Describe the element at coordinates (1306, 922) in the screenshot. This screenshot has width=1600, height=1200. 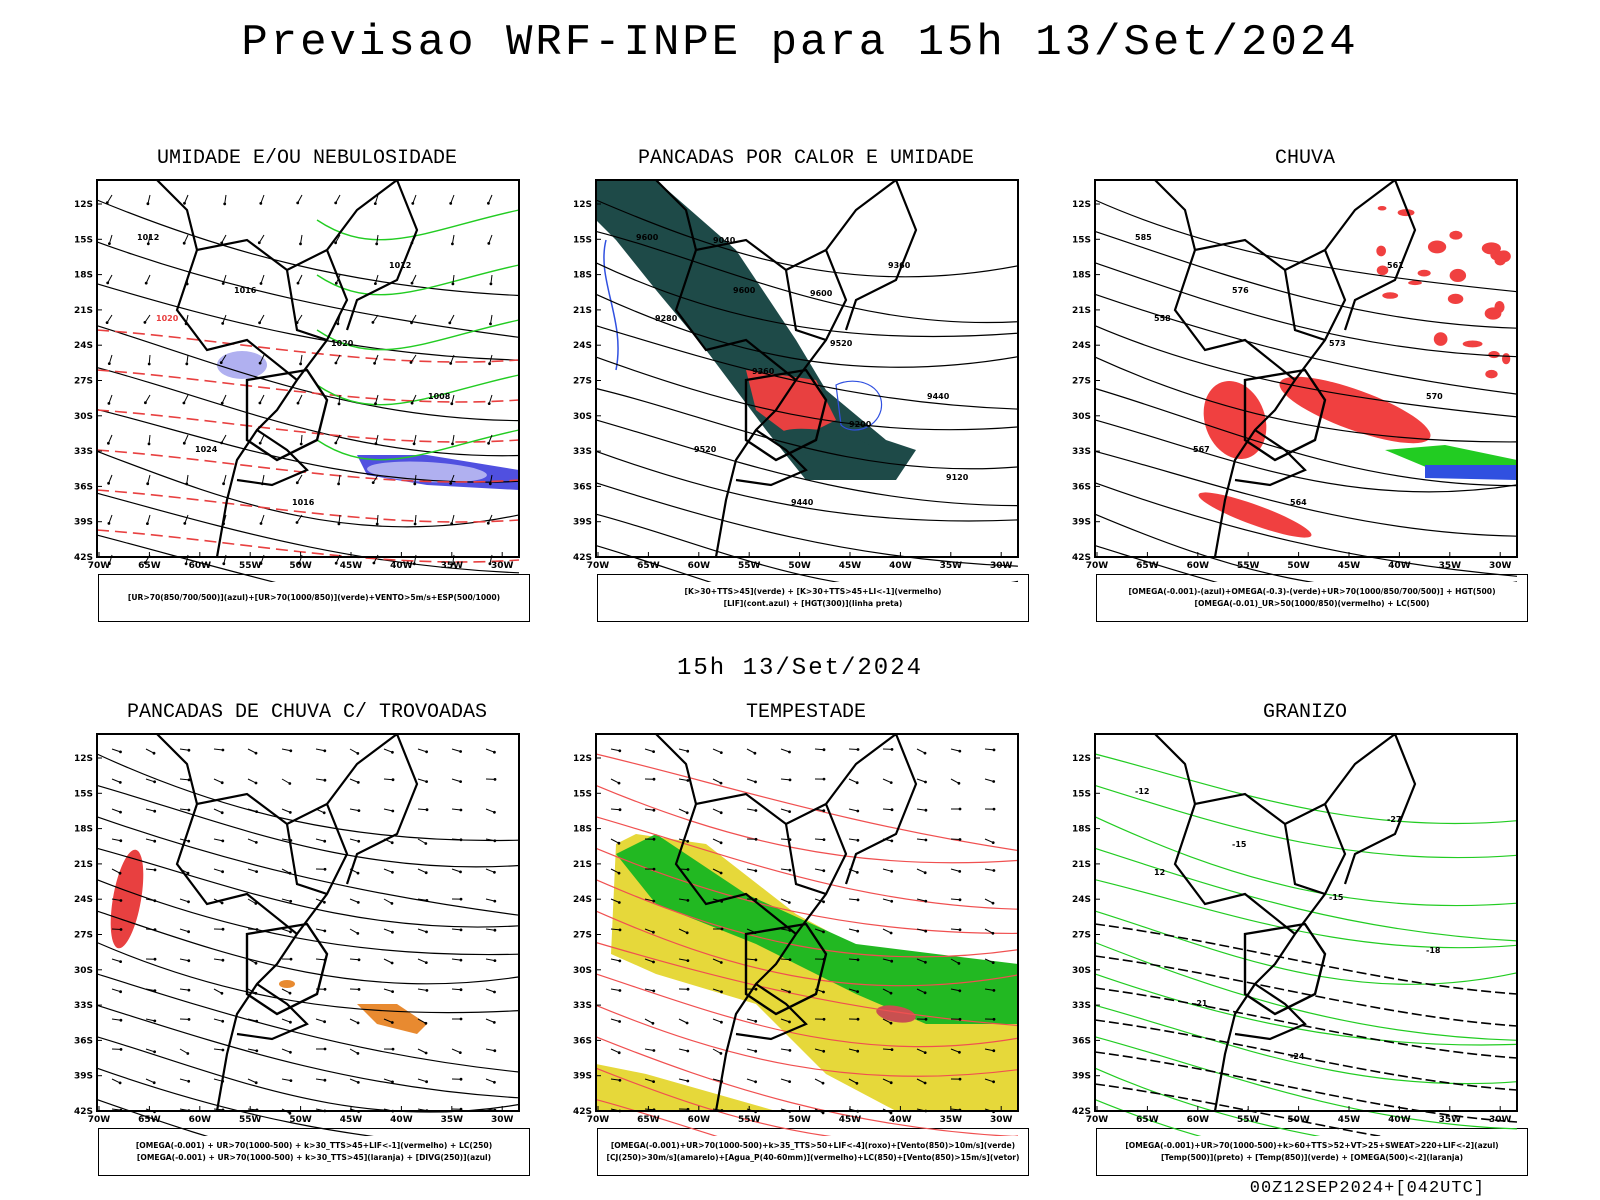
I see `map-frame` at that location.